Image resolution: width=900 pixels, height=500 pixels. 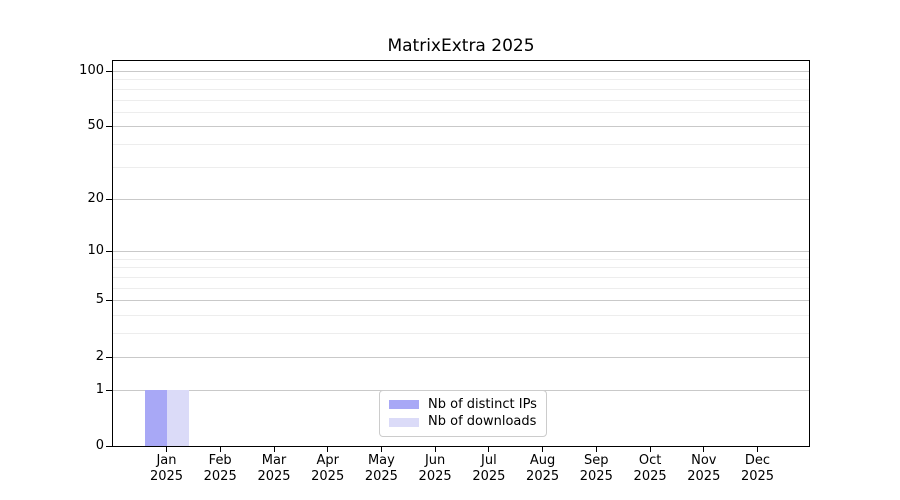 I want to click on x-axis-tick-label: May 2025, so click(x=381, y=468).